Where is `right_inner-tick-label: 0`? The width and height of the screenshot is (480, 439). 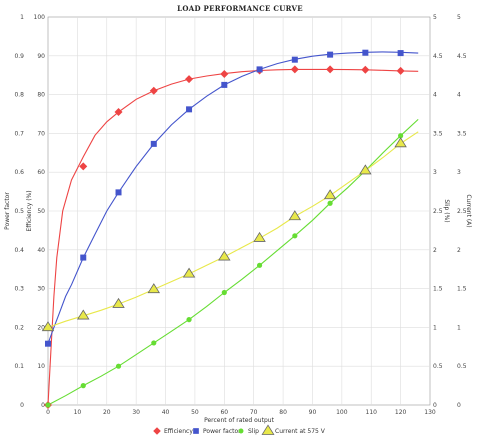 right_inner-tick-label: 0 is located at coordinates (435, 405).